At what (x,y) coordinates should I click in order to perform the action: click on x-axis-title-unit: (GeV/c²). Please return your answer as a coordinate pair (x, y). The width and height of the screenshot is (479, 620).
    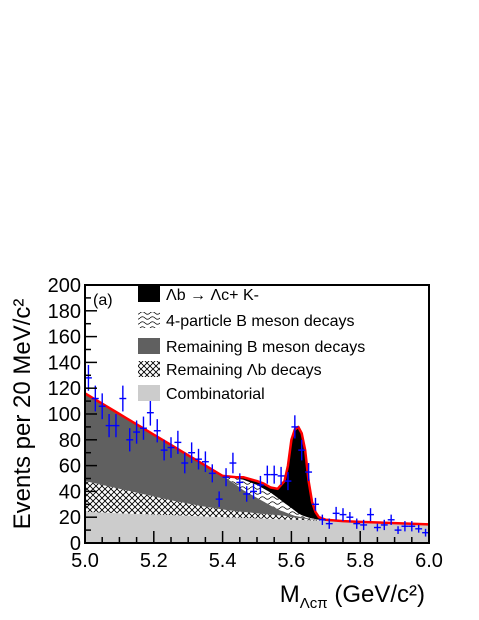
    Looking at the image, I should click on (376, 594).